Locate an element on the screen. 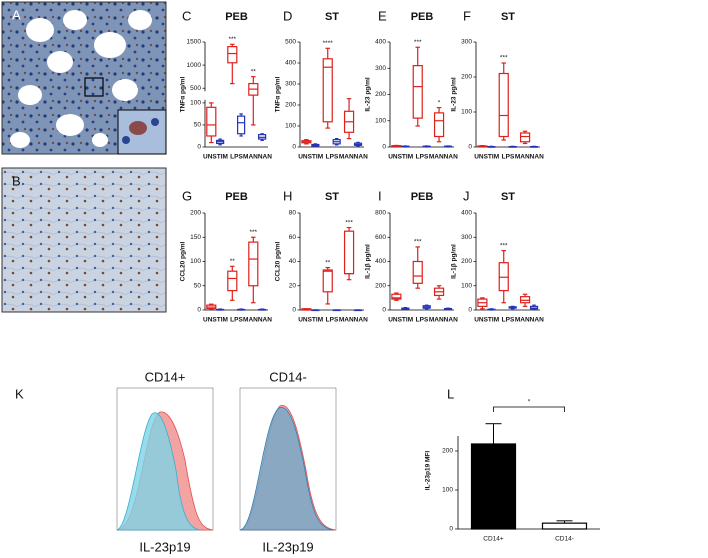 The width and height of the screenshot is (708, 558). panel-letter: I is located at coordinates (380, 195).